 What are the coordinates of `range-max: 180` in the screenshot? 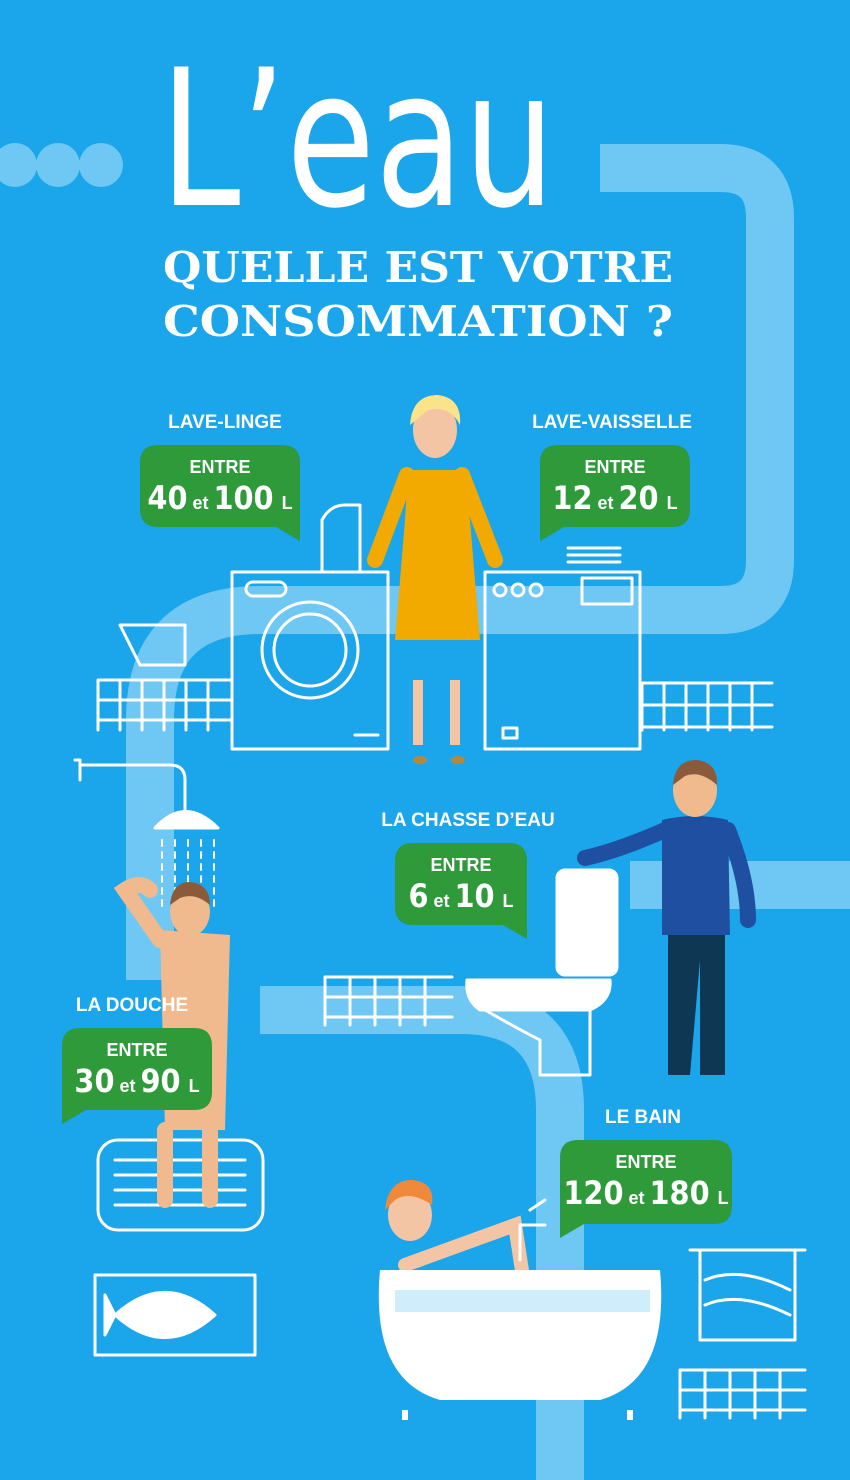 It's located at (680, 1193).